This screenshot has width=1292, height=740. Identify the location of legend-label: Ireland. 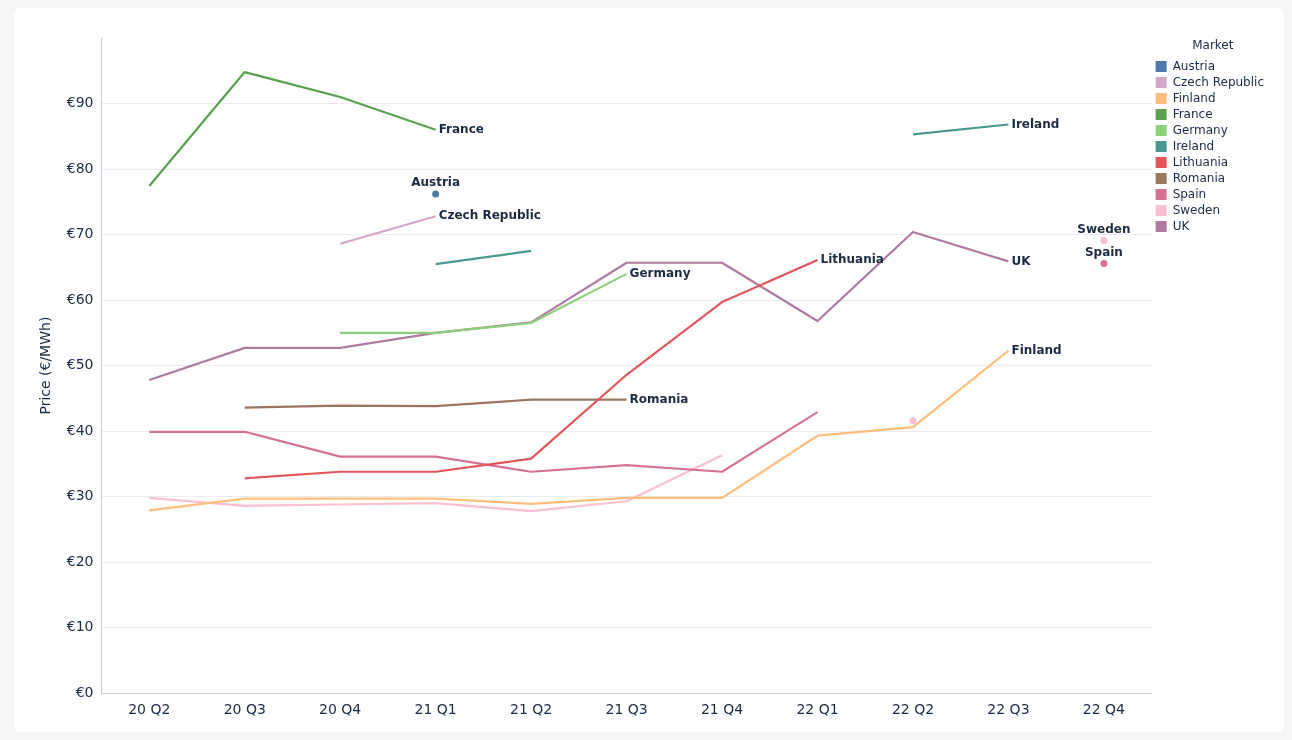
(1193, 145).